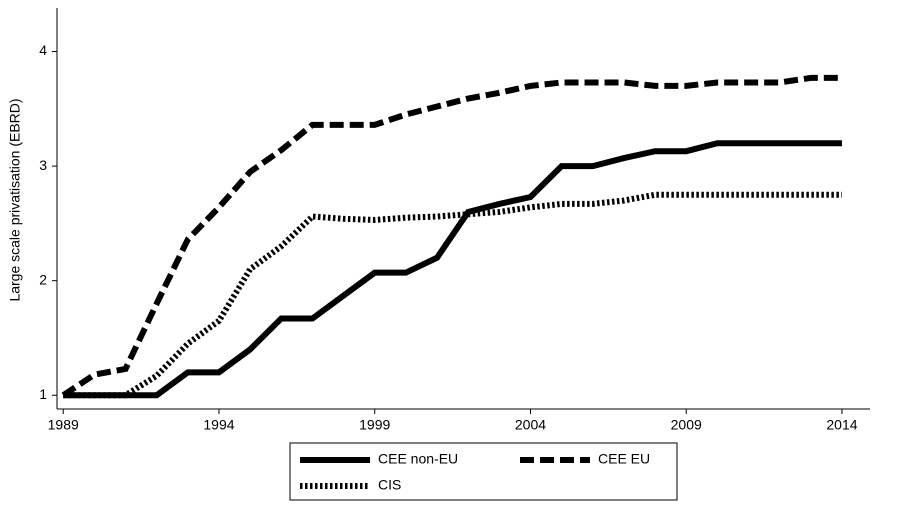 The image size is (903, 508). What do you see at coordinates (63, 425) in the screenshot?
I see `x-tick-label: 1989` at bounding box center [63, 425].